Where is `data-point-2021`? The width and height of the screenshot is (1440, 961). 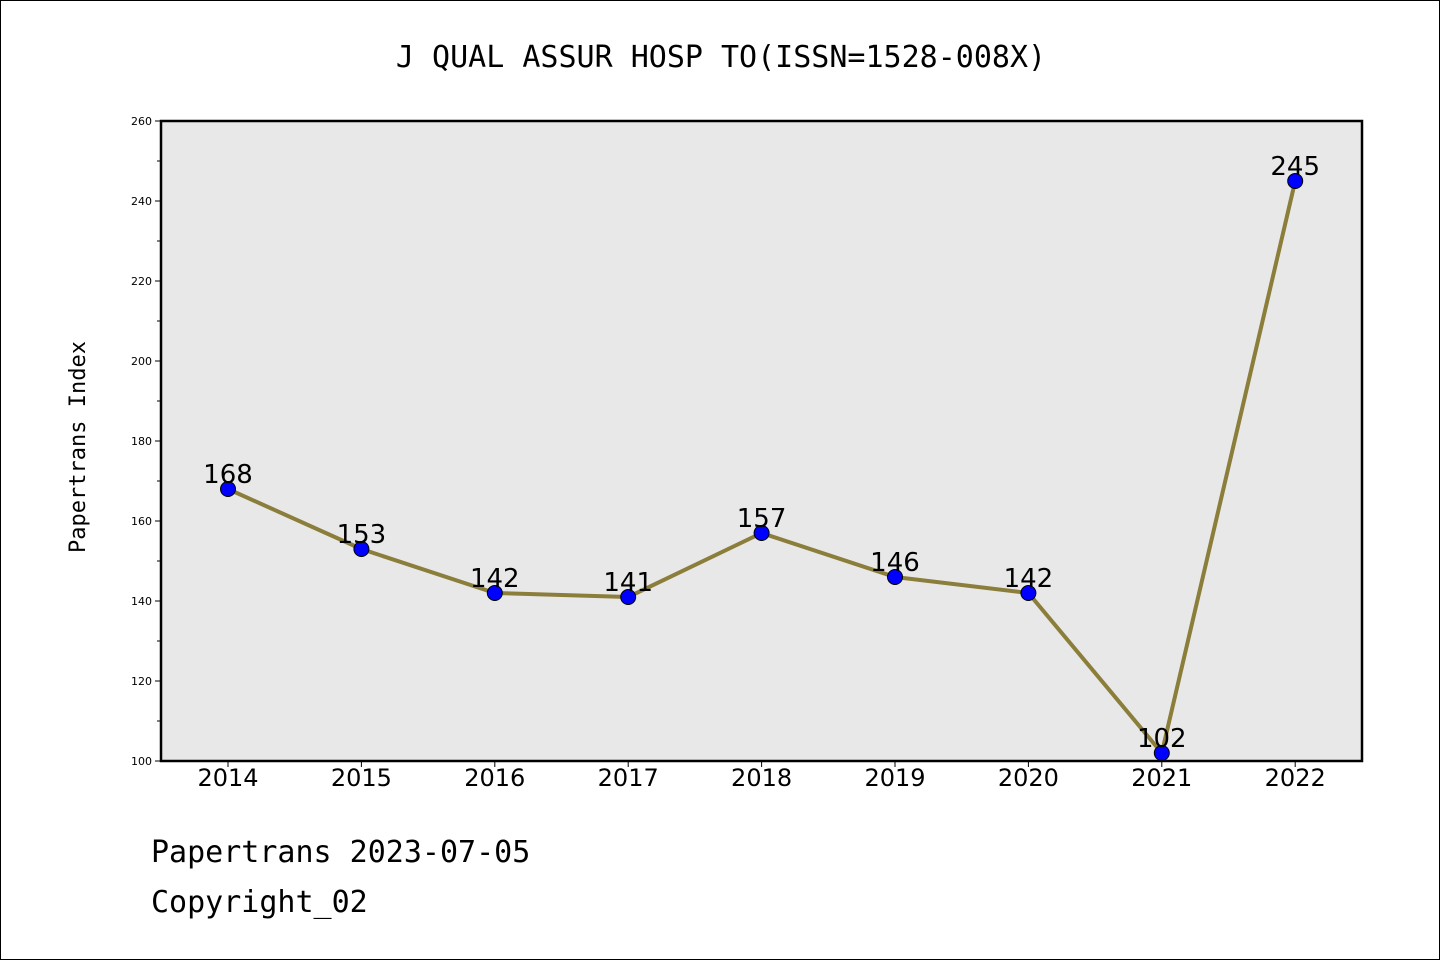
data-point-2021 is located at coordinates (1161, 753).